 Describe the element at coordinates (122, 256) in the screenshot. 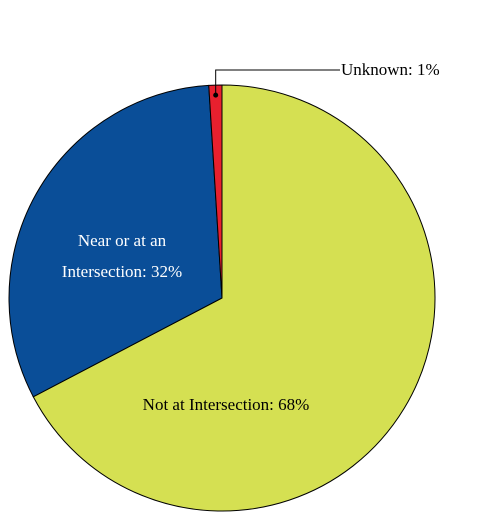

I see `slice-label: Near or at an Intersection: 32%` at that location.